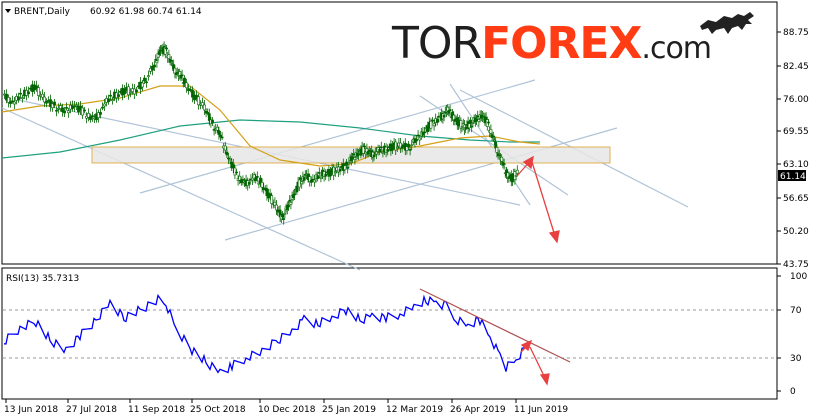 This screenshot has width=815, height=419. I want to click on time-tick-label: 25 Oct 2018, so click(218, 410).